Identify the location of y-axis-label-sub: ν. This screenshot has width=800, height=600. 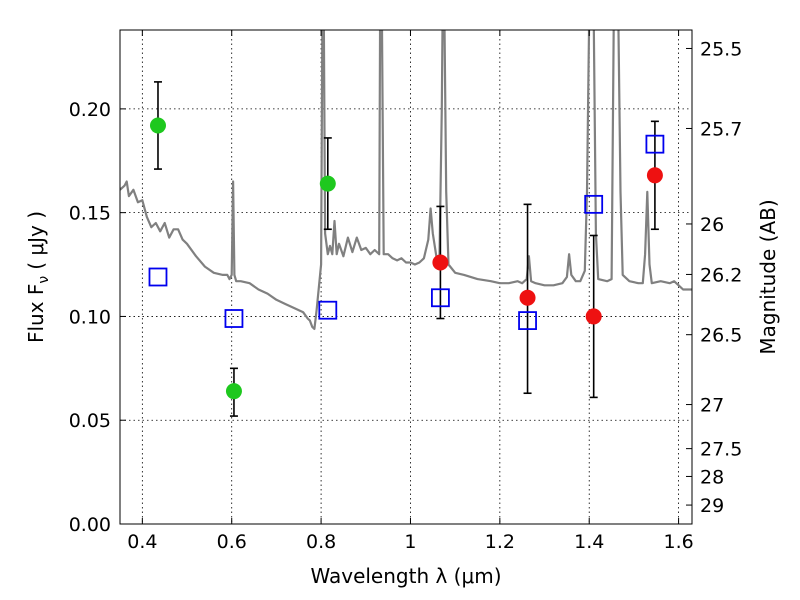
(44, 280).